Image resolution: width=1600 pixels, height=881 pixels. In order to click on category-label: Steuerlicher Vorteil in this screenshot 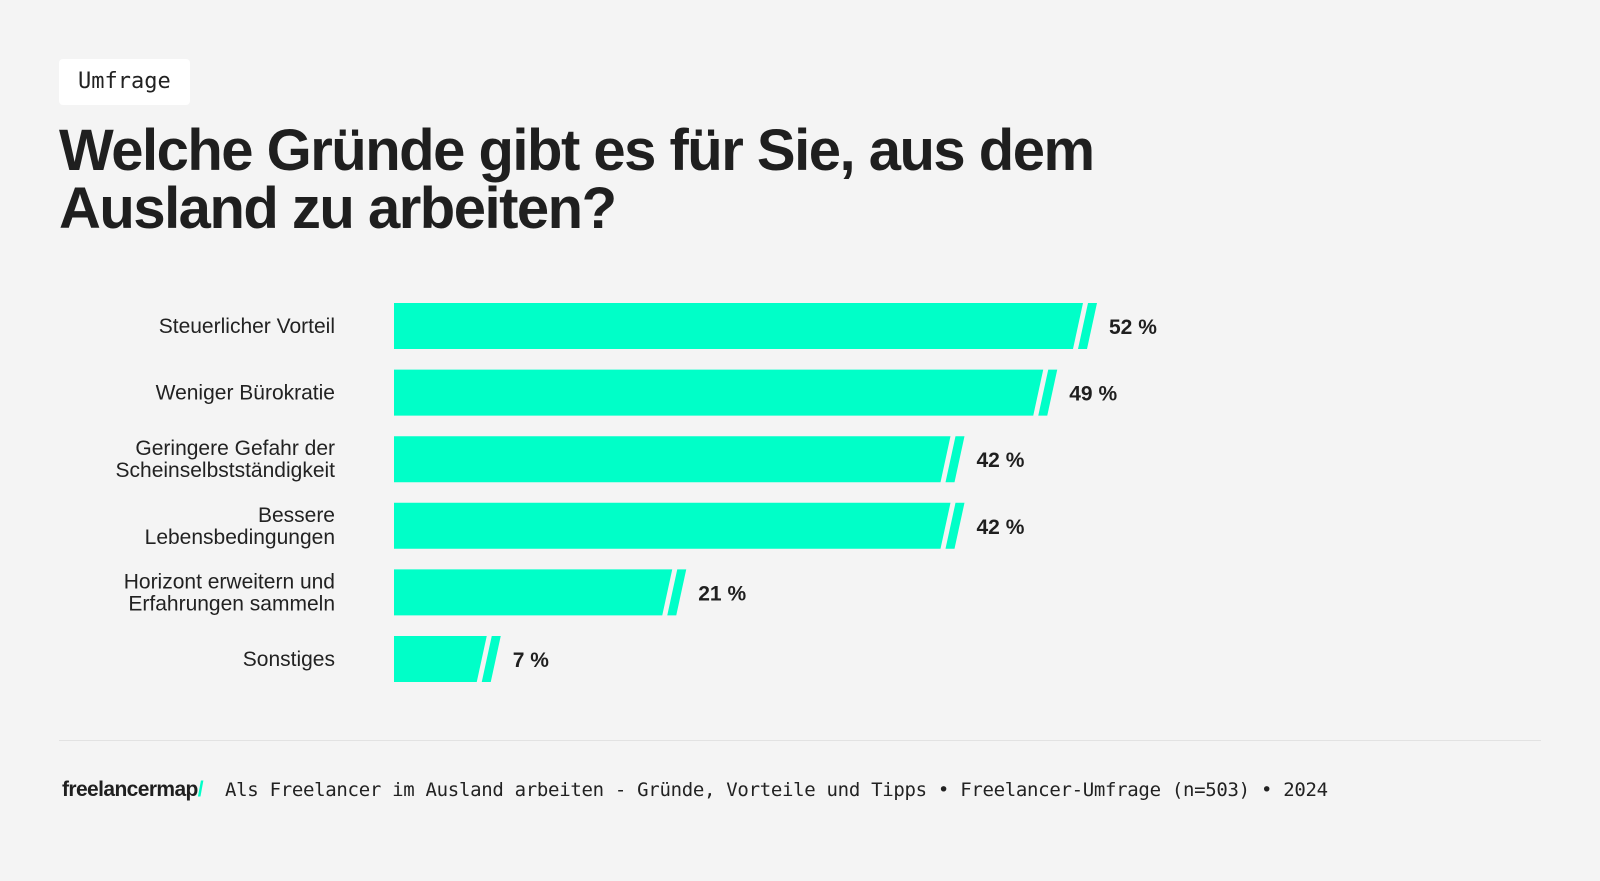, I will do `click(247, 326)`.